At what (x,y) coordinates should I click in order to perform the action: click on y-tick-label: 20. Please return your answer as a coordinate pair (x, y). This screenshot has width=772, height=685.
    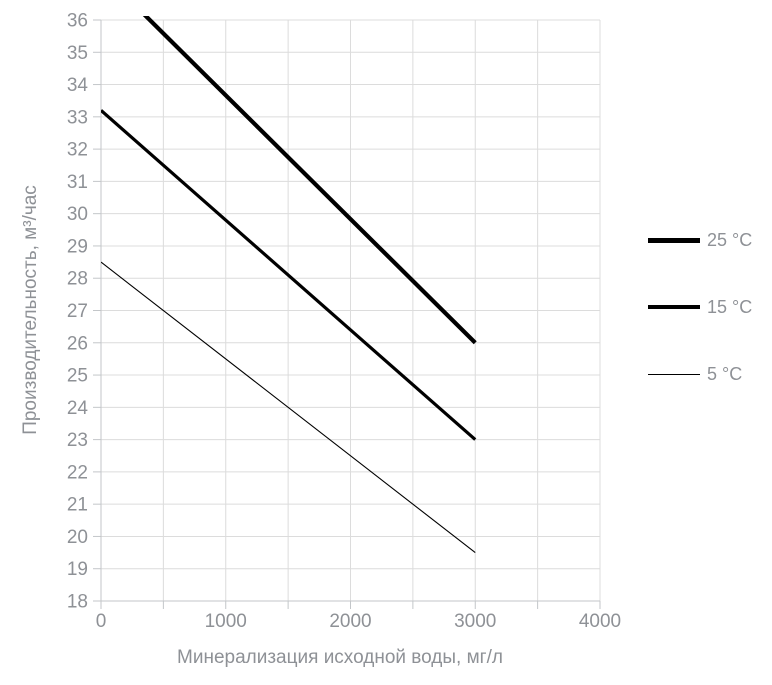
    Looking at the image, I should click on (77, 537).